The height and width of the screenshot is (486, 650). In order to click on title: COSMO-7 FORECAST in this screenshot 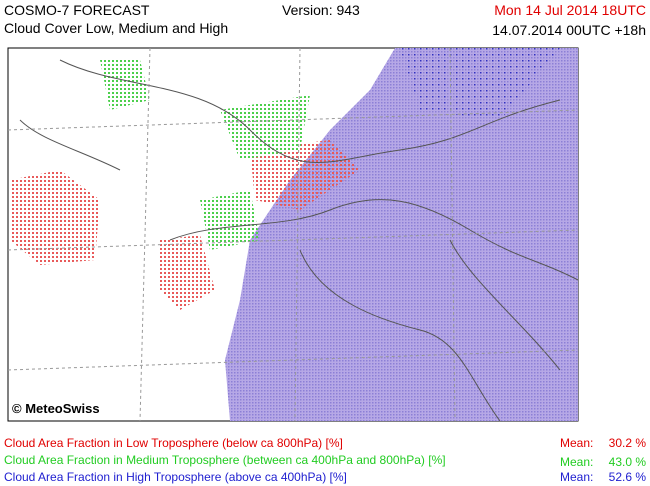, I will do `click(77, 10)`.